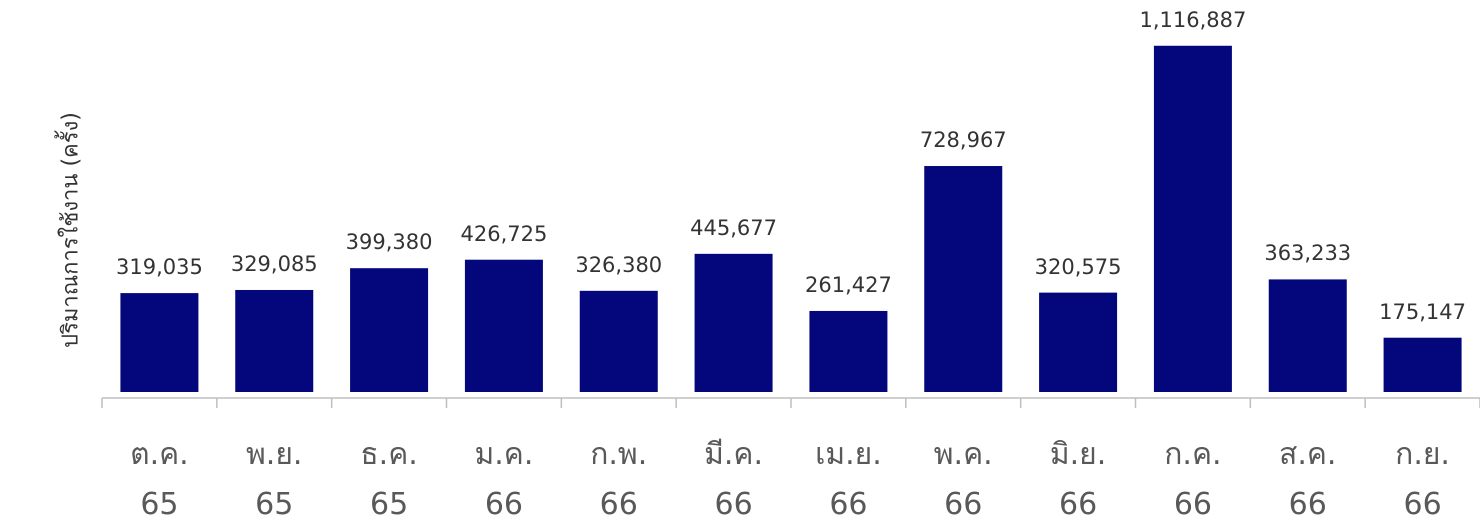 The height and width of the screenshot is (524, 1480). Describe the element at coordinates (963, 479) in the screenshot. I see `x-tick-label: พ.ค. 66` at that location.